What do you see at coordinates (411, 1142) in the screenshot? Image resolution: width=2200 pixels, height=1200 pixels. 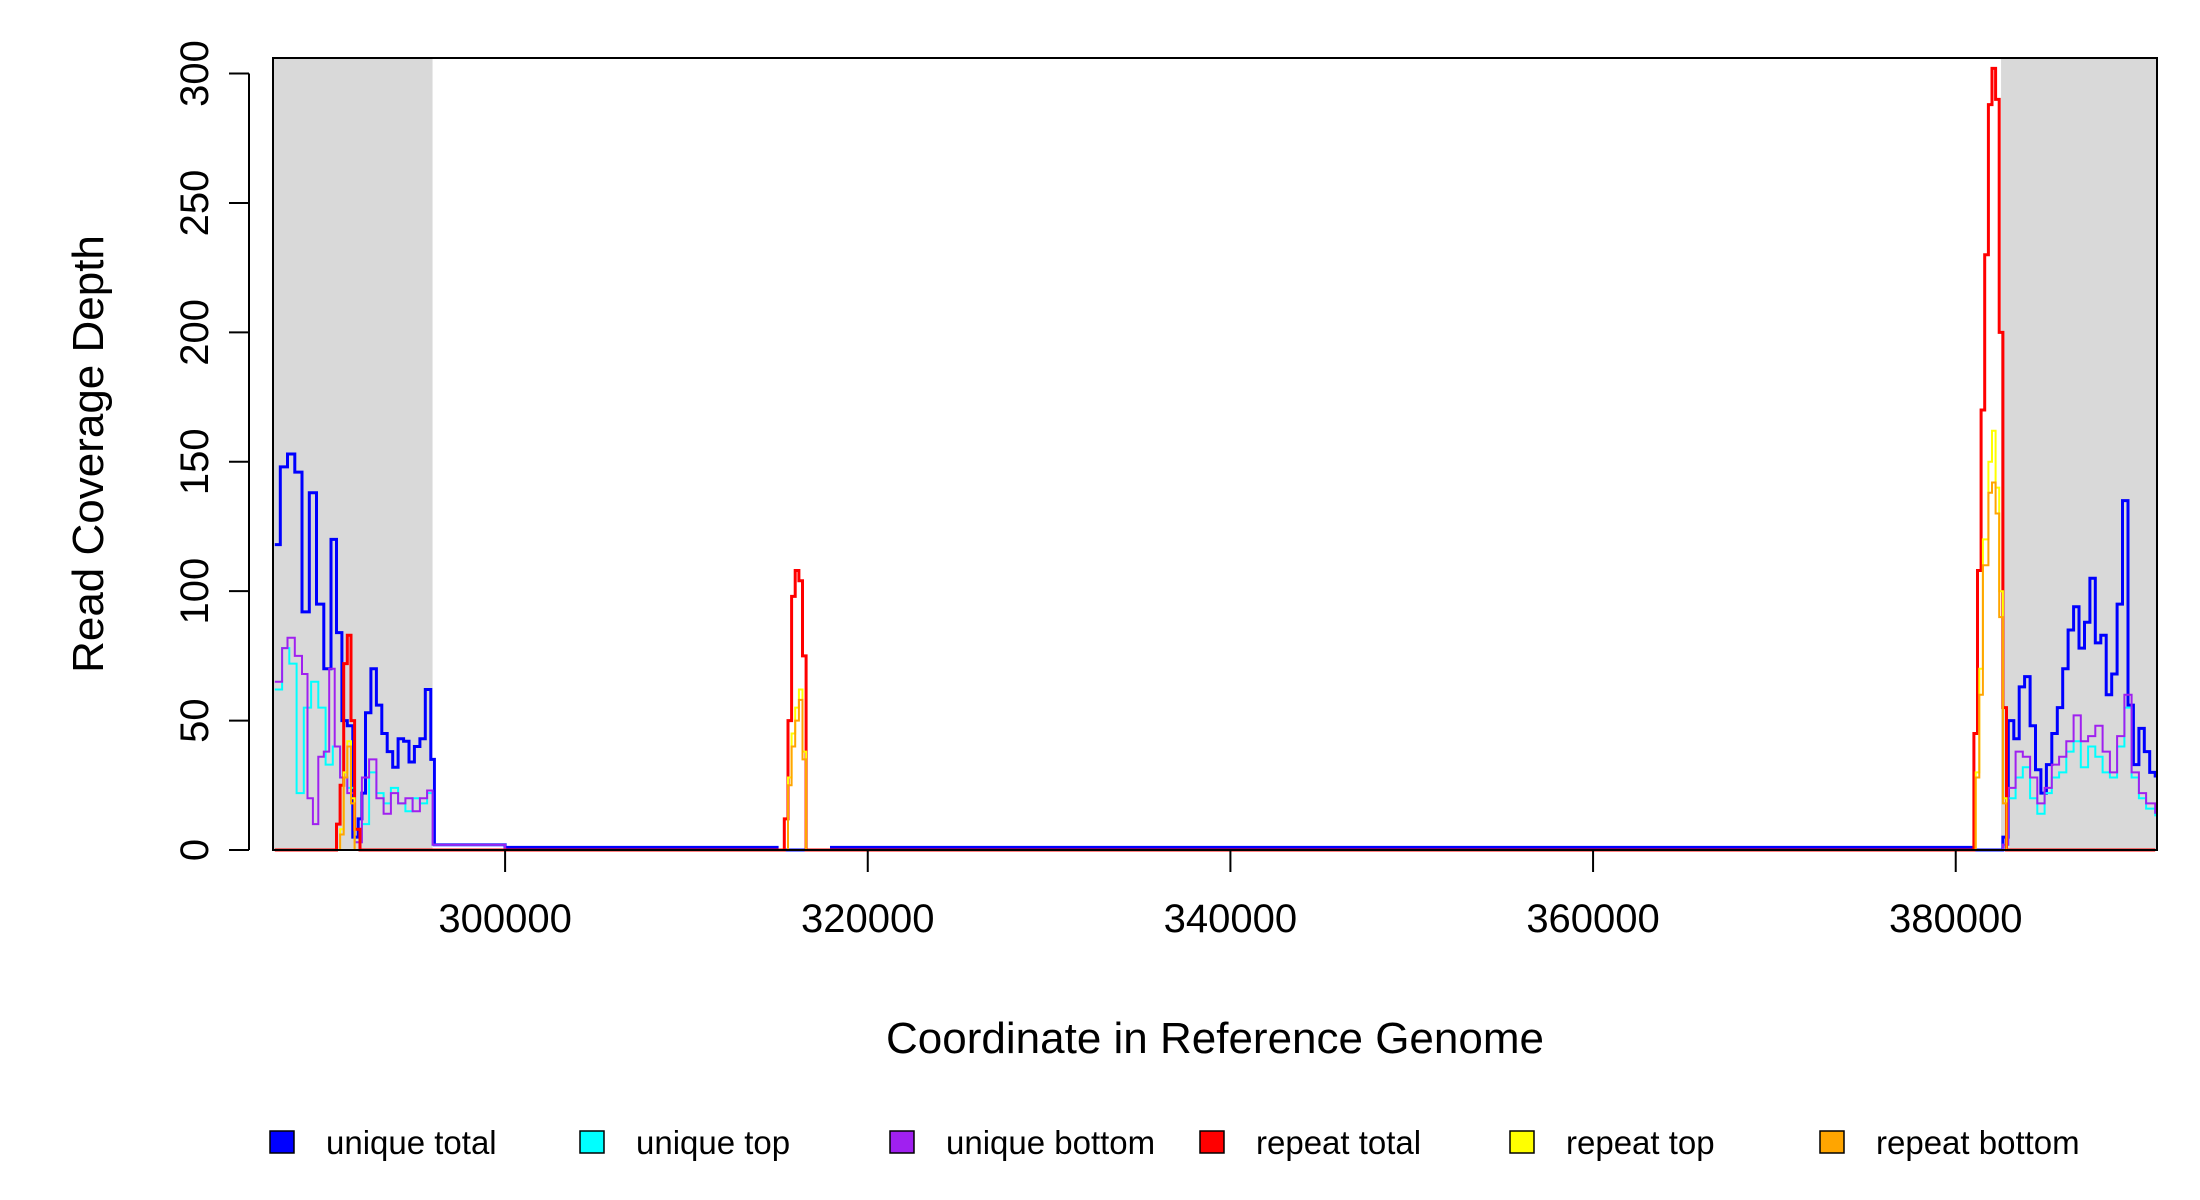 I see `legend-label-unique-total: unique total` at bounding box center [411, 1142].